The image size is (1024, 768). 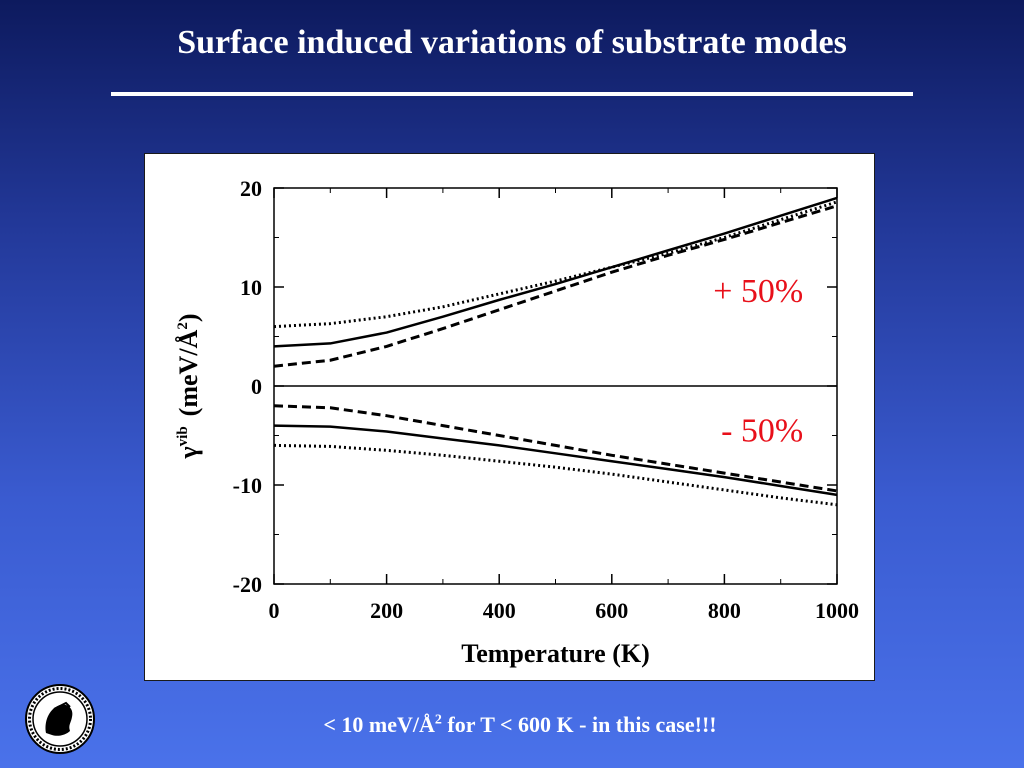 What do you see at coordinates (379, 724) in the screenshot?
I see `footnote-main: < 10 meV/Å` at bounding box center [379, 724].